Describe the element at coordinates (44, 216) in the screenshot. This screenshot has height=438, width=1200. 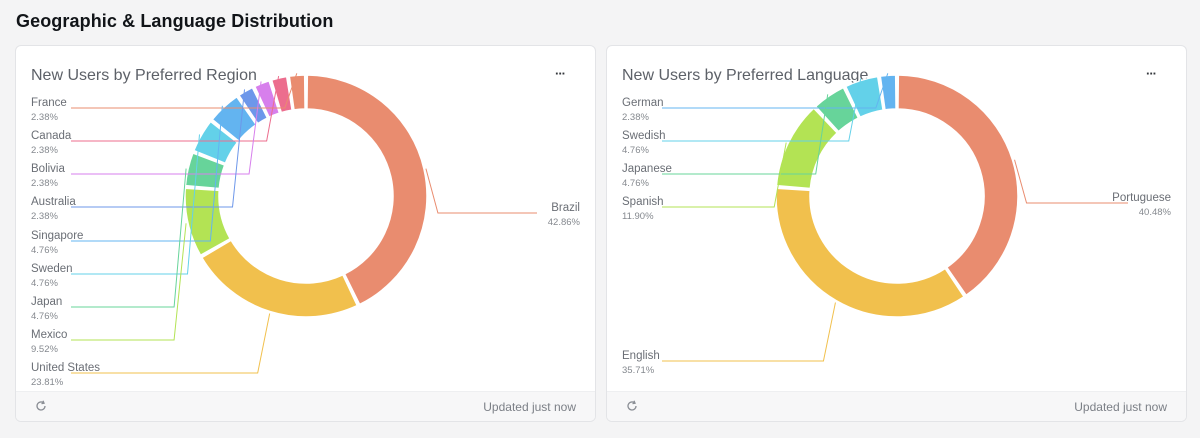
I see `slice-percent-australia: 2.38%` at that location.